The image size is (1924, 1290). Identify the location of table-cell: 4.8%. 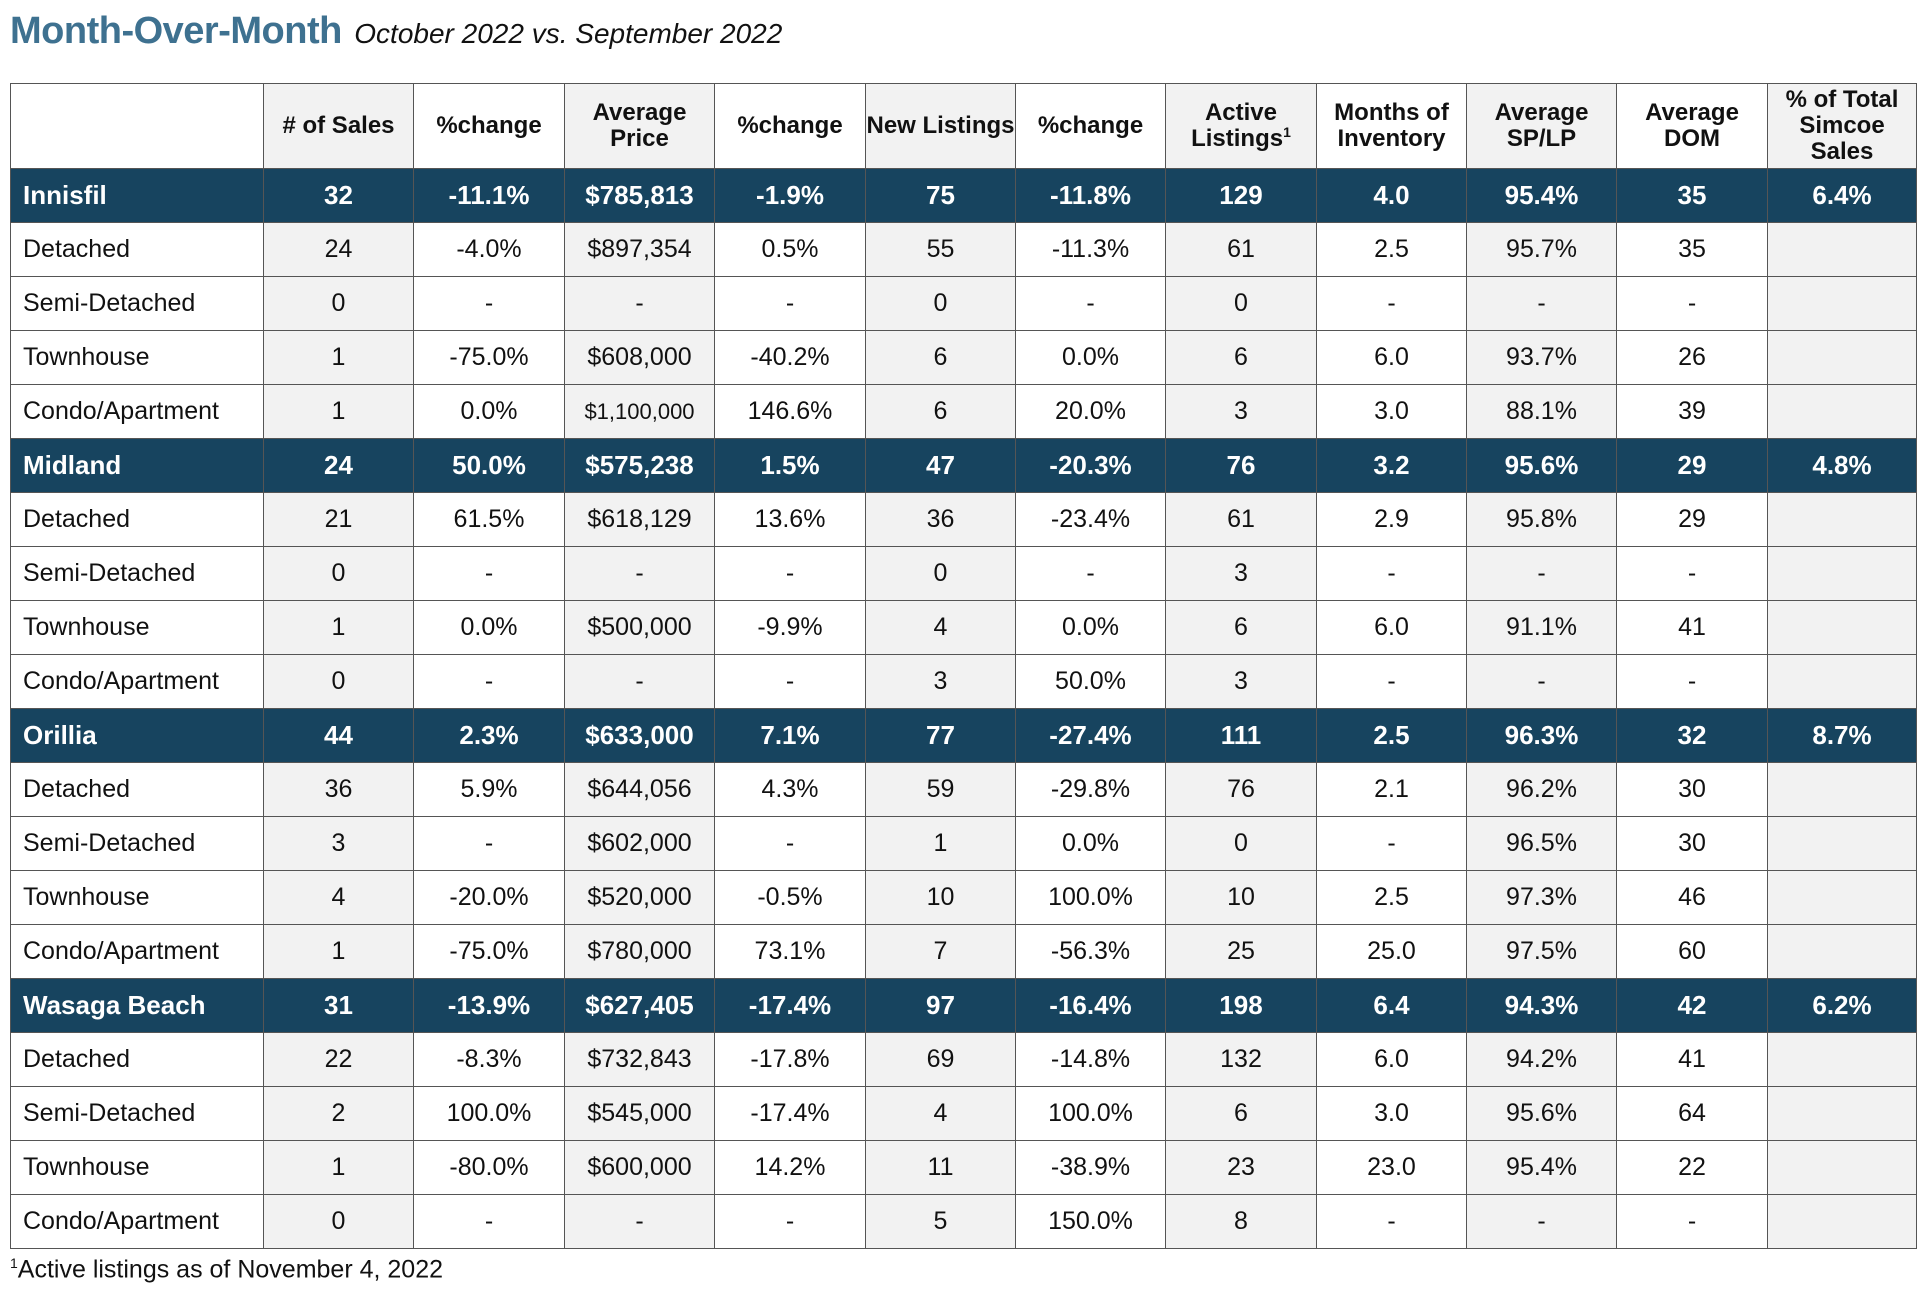
(1842, 465).